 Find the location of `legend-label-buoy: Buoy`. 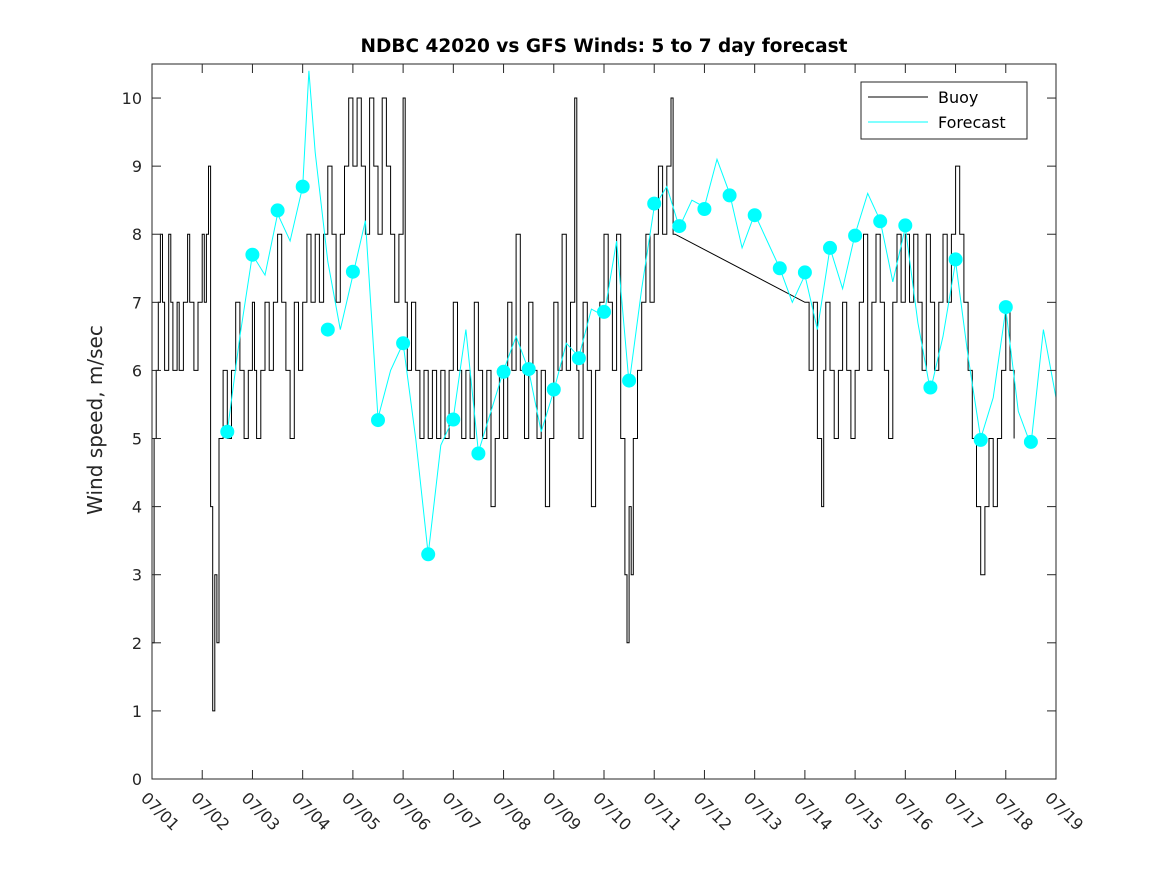

legend-label-buoy: Buoy is located at coordinates (958, 97).